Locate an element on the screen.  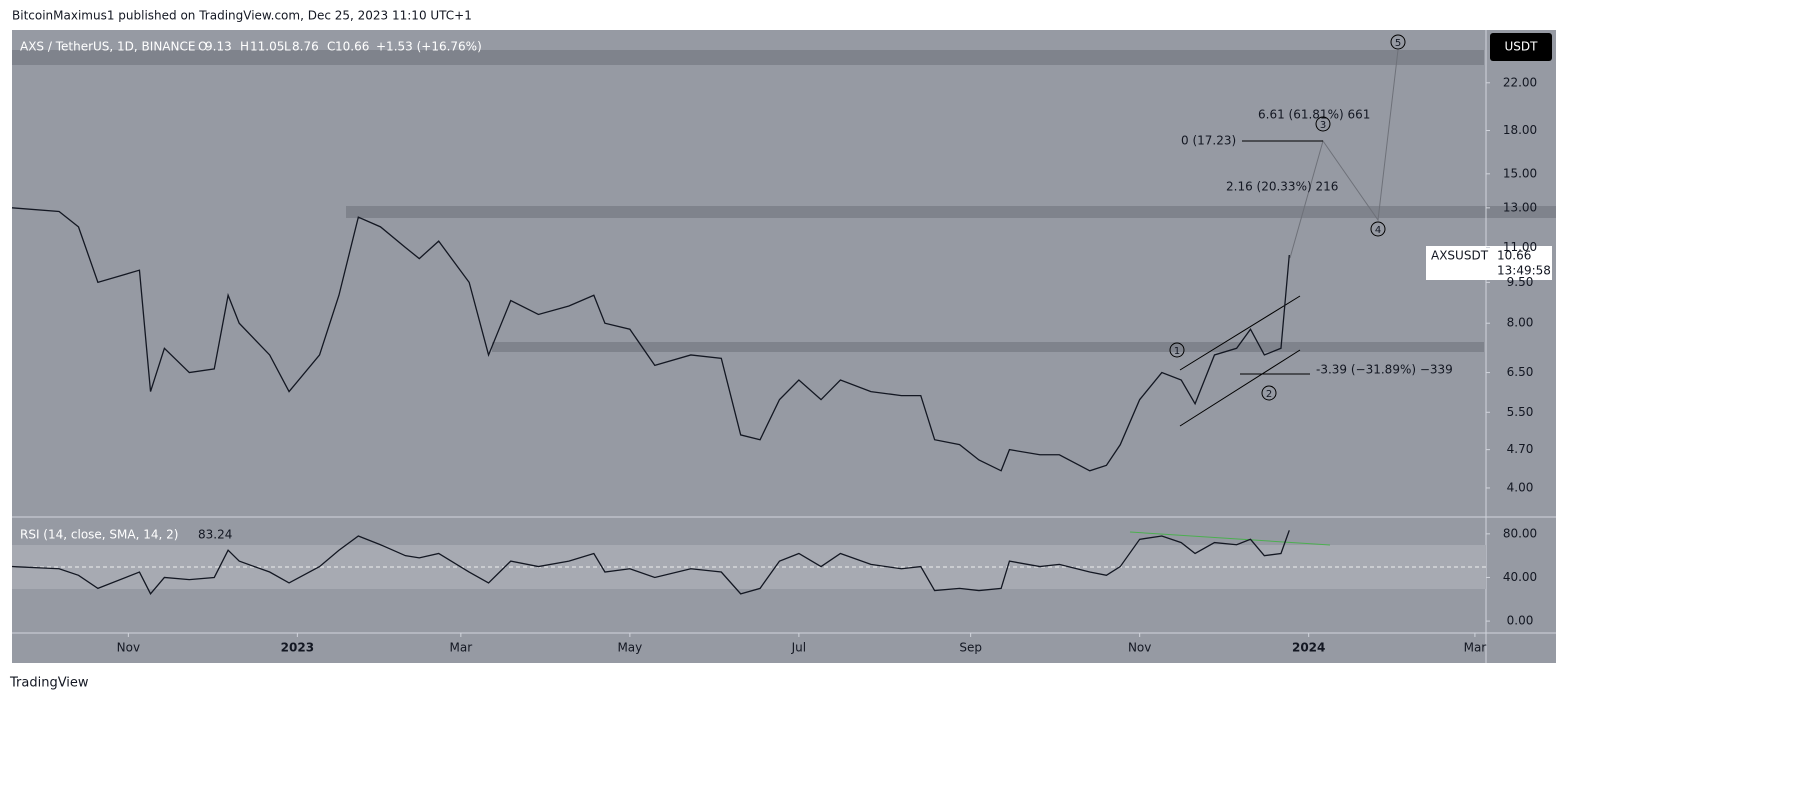
y-tick-label: 0.00 is located at coordinates (1520, 621).